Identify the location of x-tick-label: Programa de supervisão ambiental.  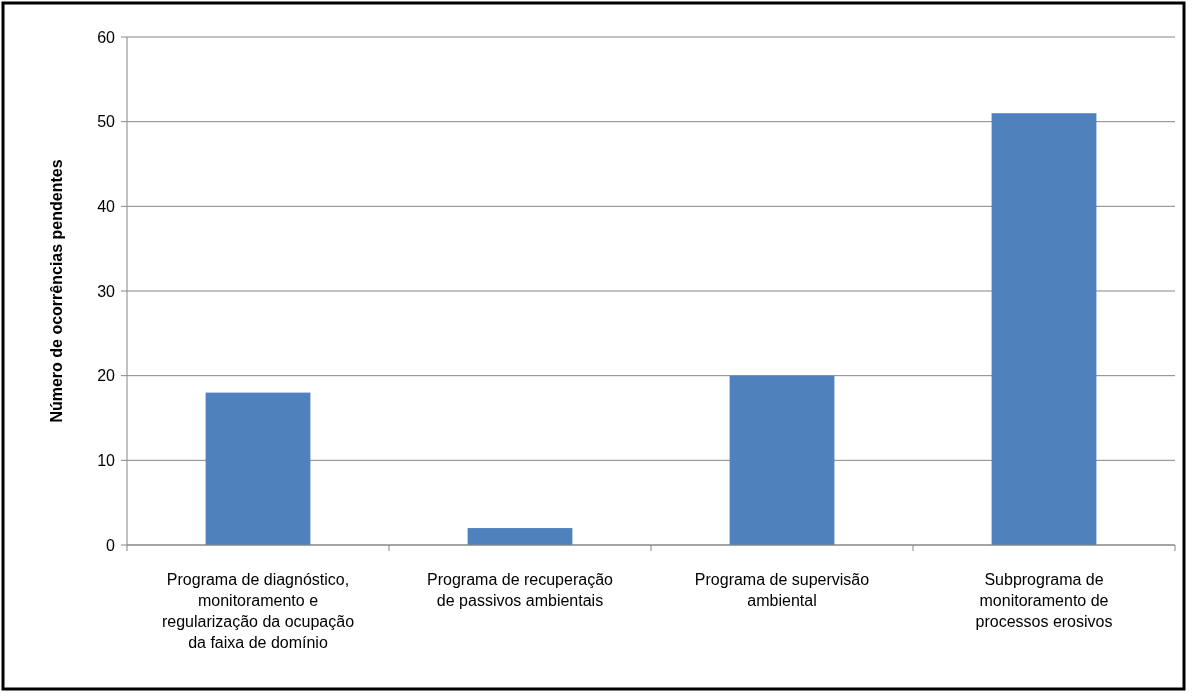
(782, 590).